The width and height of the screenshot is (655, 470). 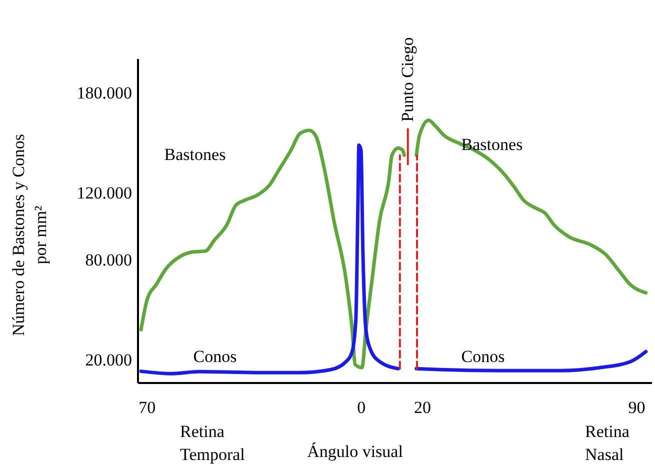 What do you see at coordinates (195, 154) in the screenshot?
I see `text: Bastones` at bounding box center [195, 154].